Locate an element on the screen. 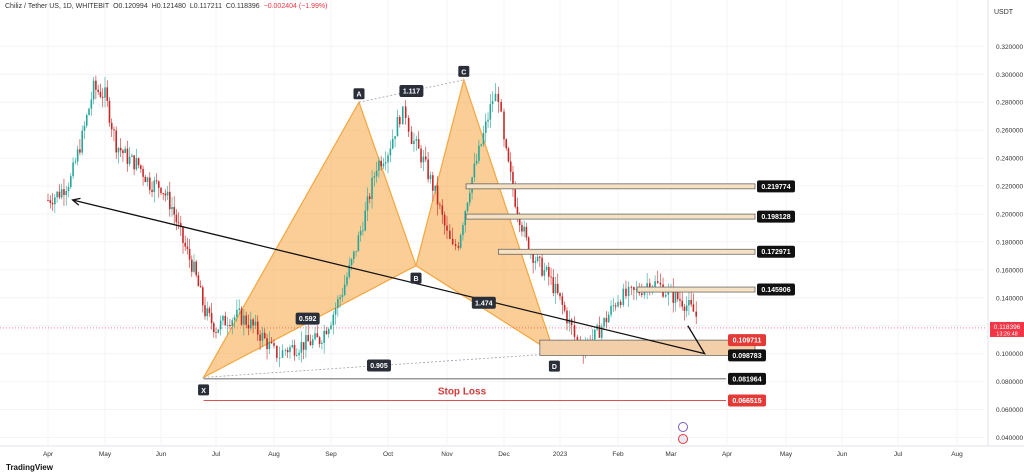  y-tick-label: 0.220000 is located at coordinates (1009, 187).